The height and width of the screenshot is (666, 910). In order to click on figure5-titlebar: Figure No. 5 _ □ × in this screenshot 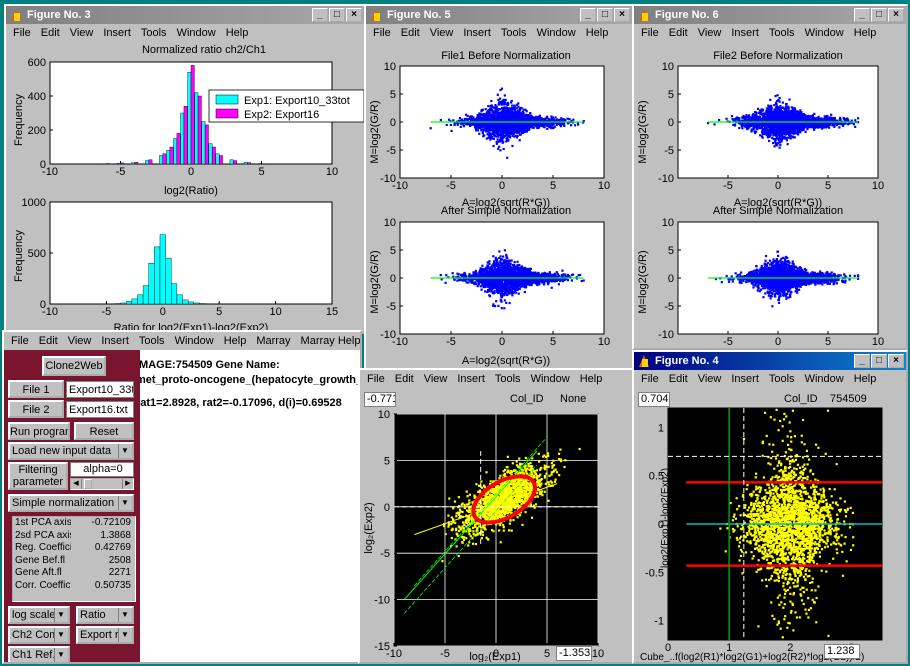, I will do `click(499, 15)`.